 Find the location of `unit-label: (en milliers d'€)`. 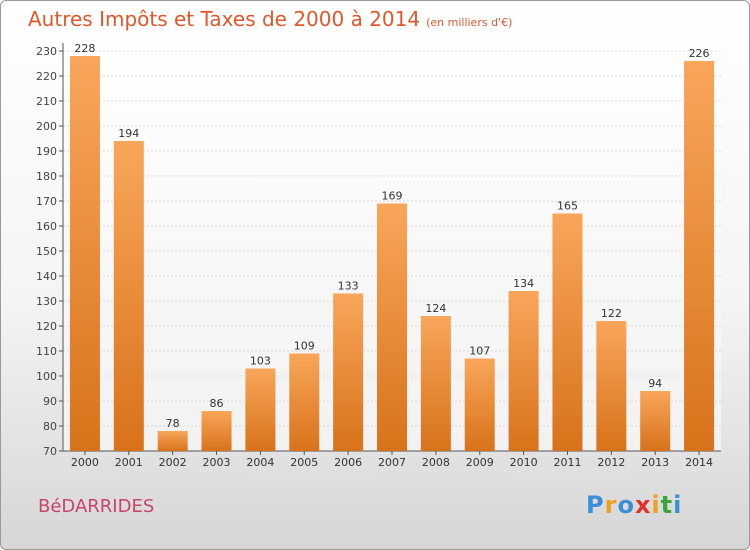

unit-label: (en milliers d'€) is located at coordinates (469, 22).